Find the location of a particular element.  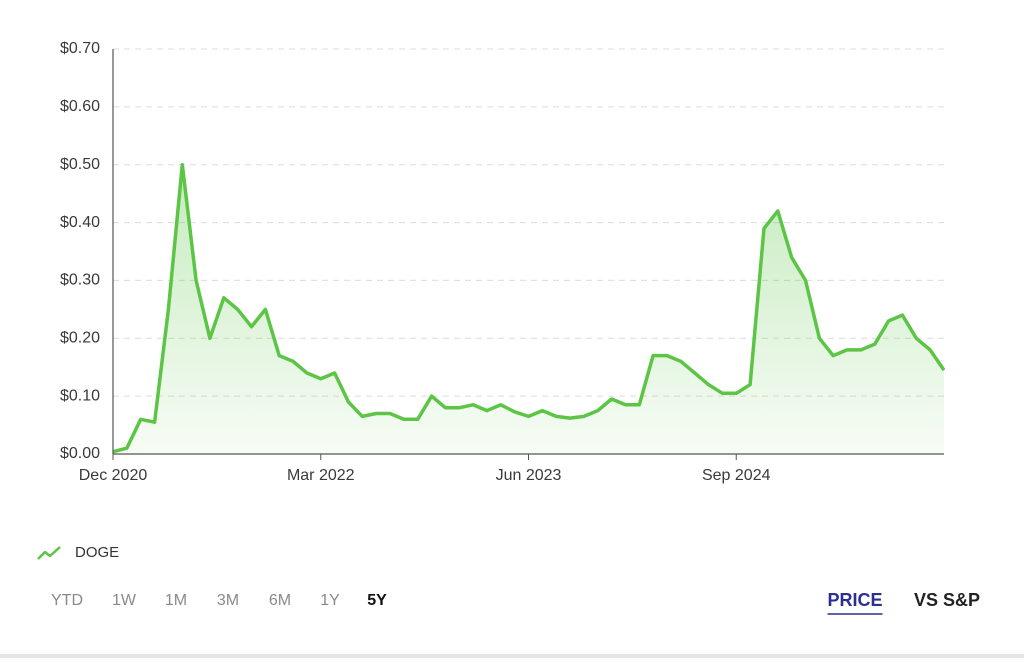

legend-icon is located at coordinates (49, 553).